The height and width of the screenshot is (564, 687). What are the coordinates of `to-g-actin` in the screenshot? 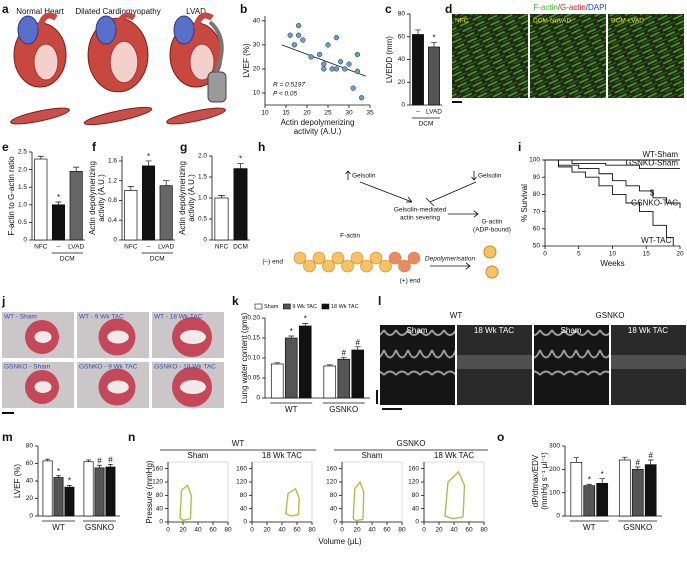 It's located at (463, 214).